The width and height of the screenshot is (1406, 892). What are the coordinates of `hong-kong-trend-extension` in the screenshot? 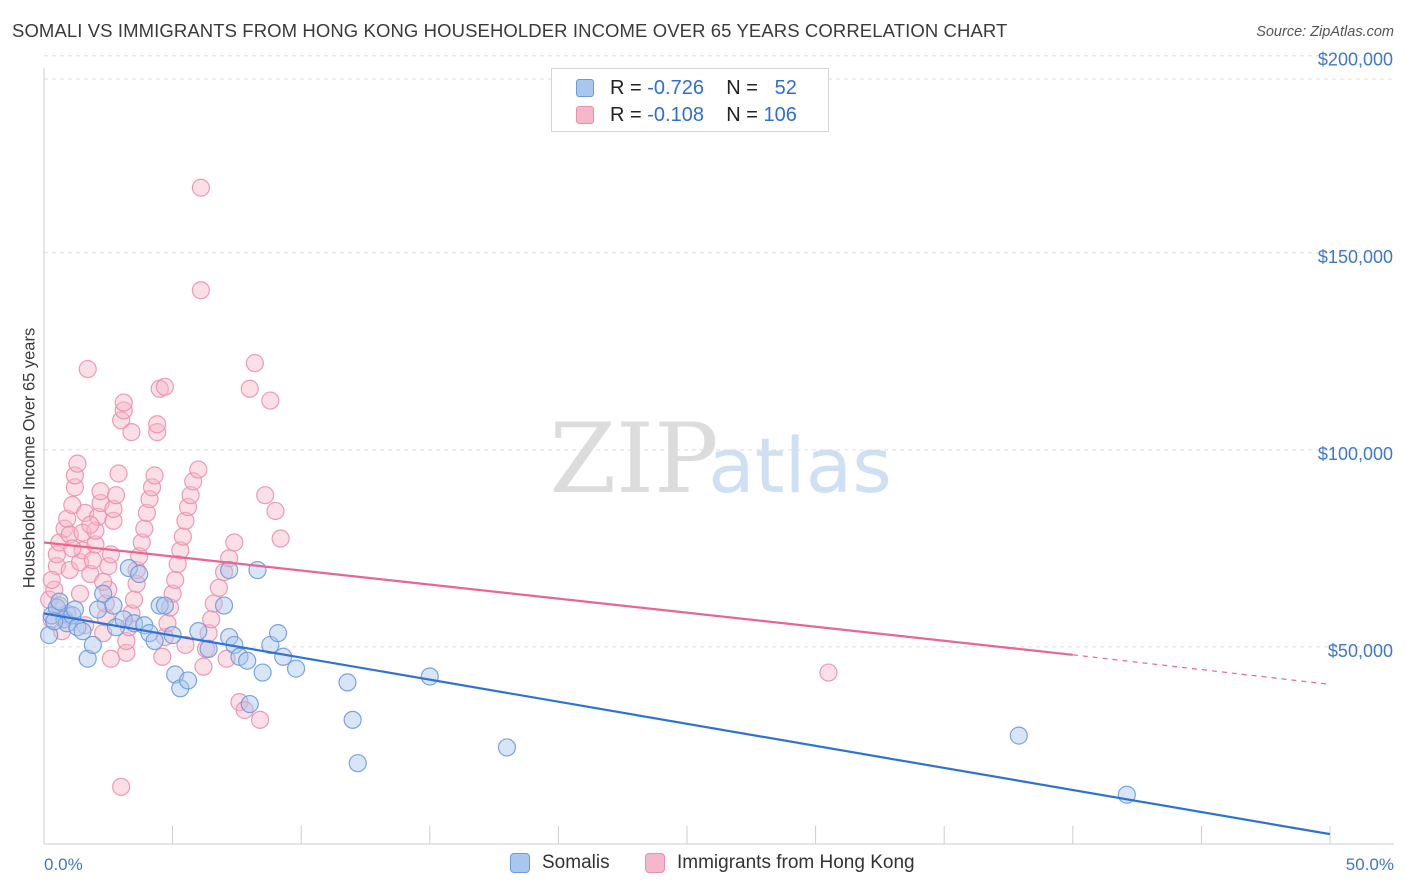 It's located at (1201, 669).